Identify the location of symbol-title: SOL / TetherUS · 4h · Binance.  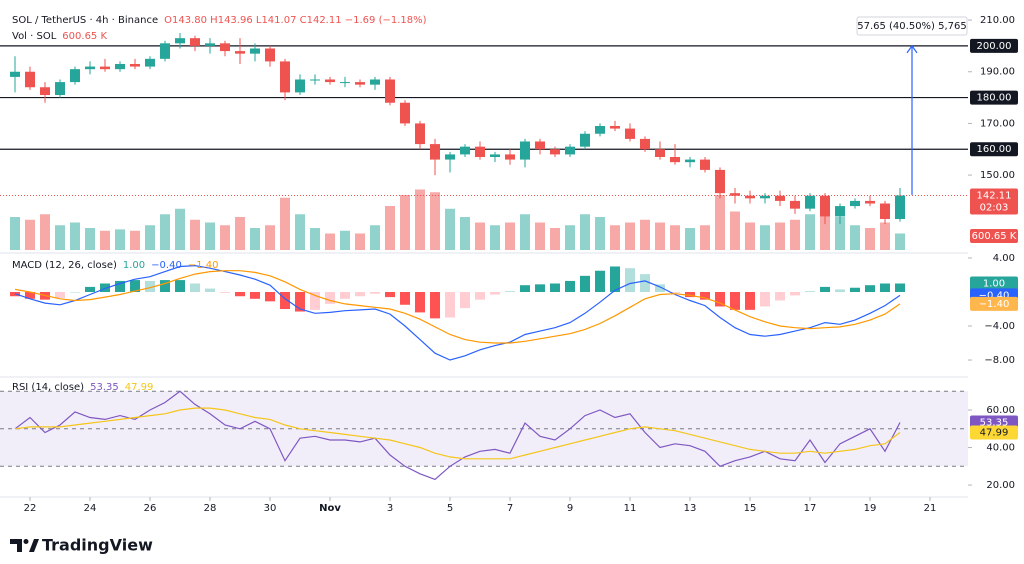
(85, 20).